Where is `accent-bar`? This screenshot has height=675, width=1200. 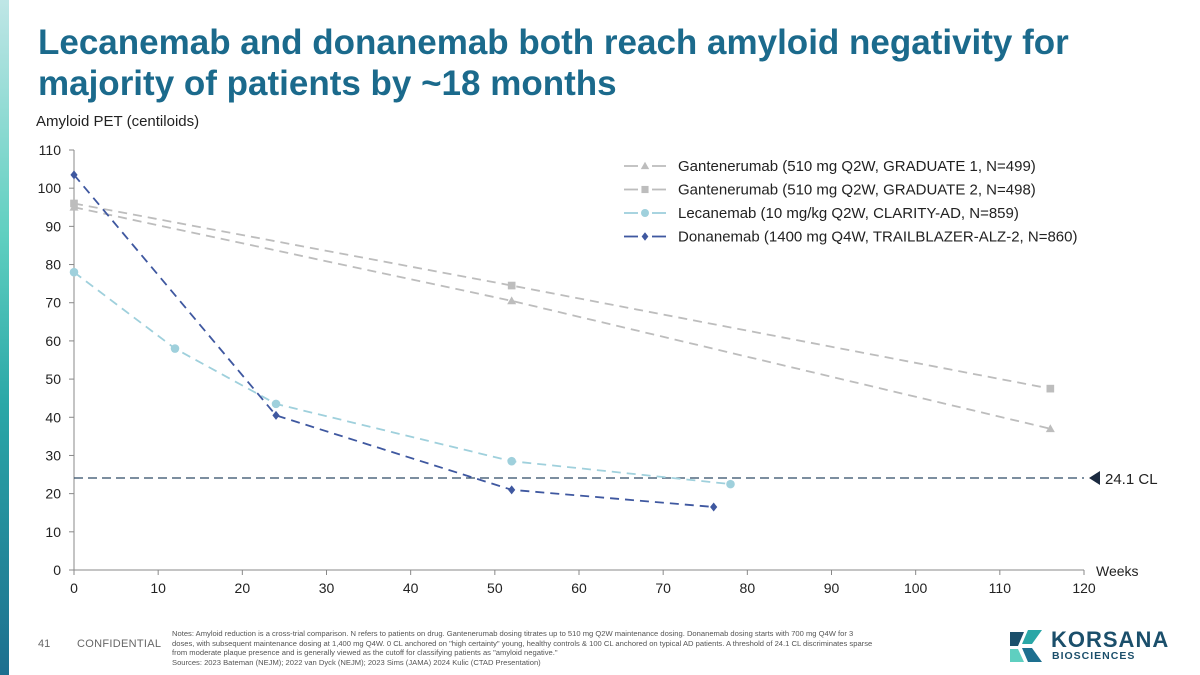
accent-bar is located at coordinates (4, 337).